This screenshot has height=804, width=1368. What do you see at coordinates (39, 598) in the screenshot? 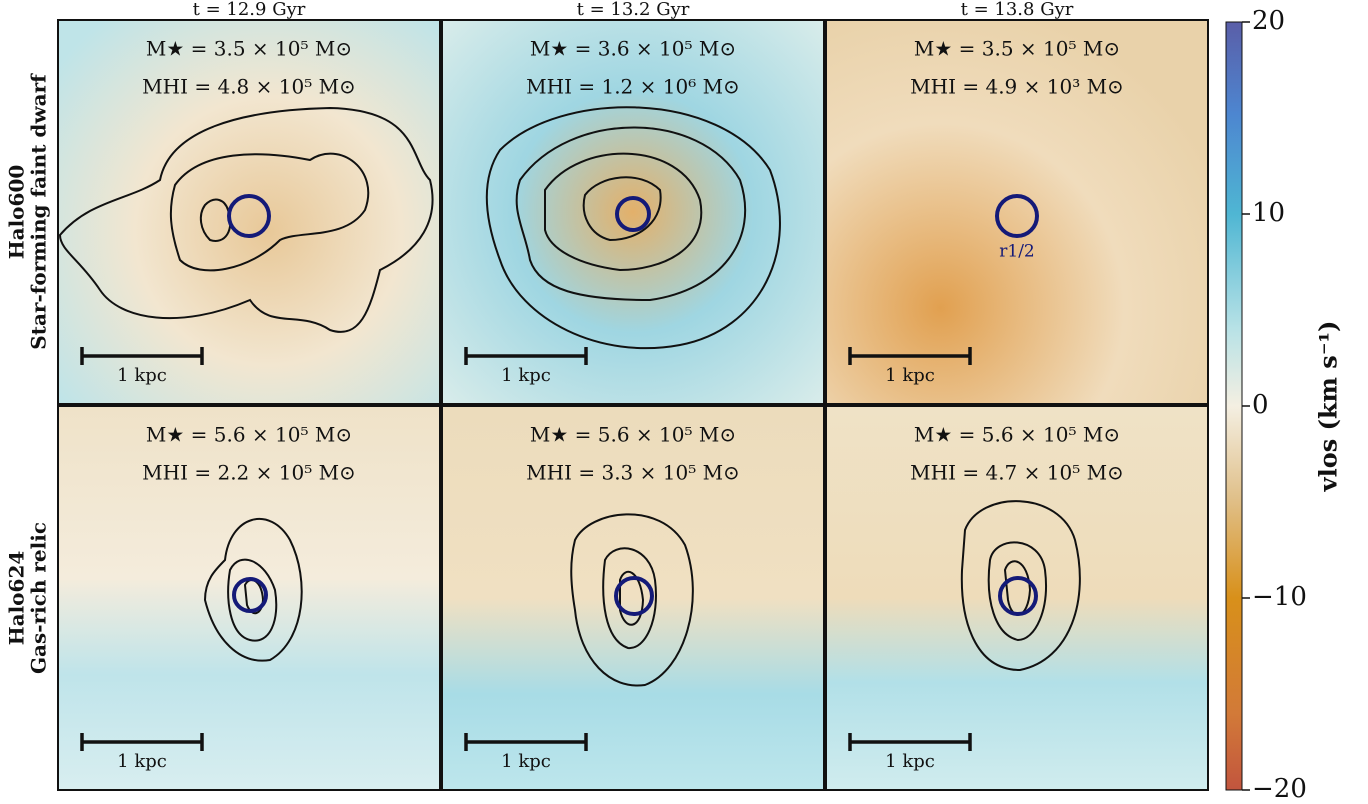
I see `row-label: Gas-rich relic` at bounding box center [39, 598].